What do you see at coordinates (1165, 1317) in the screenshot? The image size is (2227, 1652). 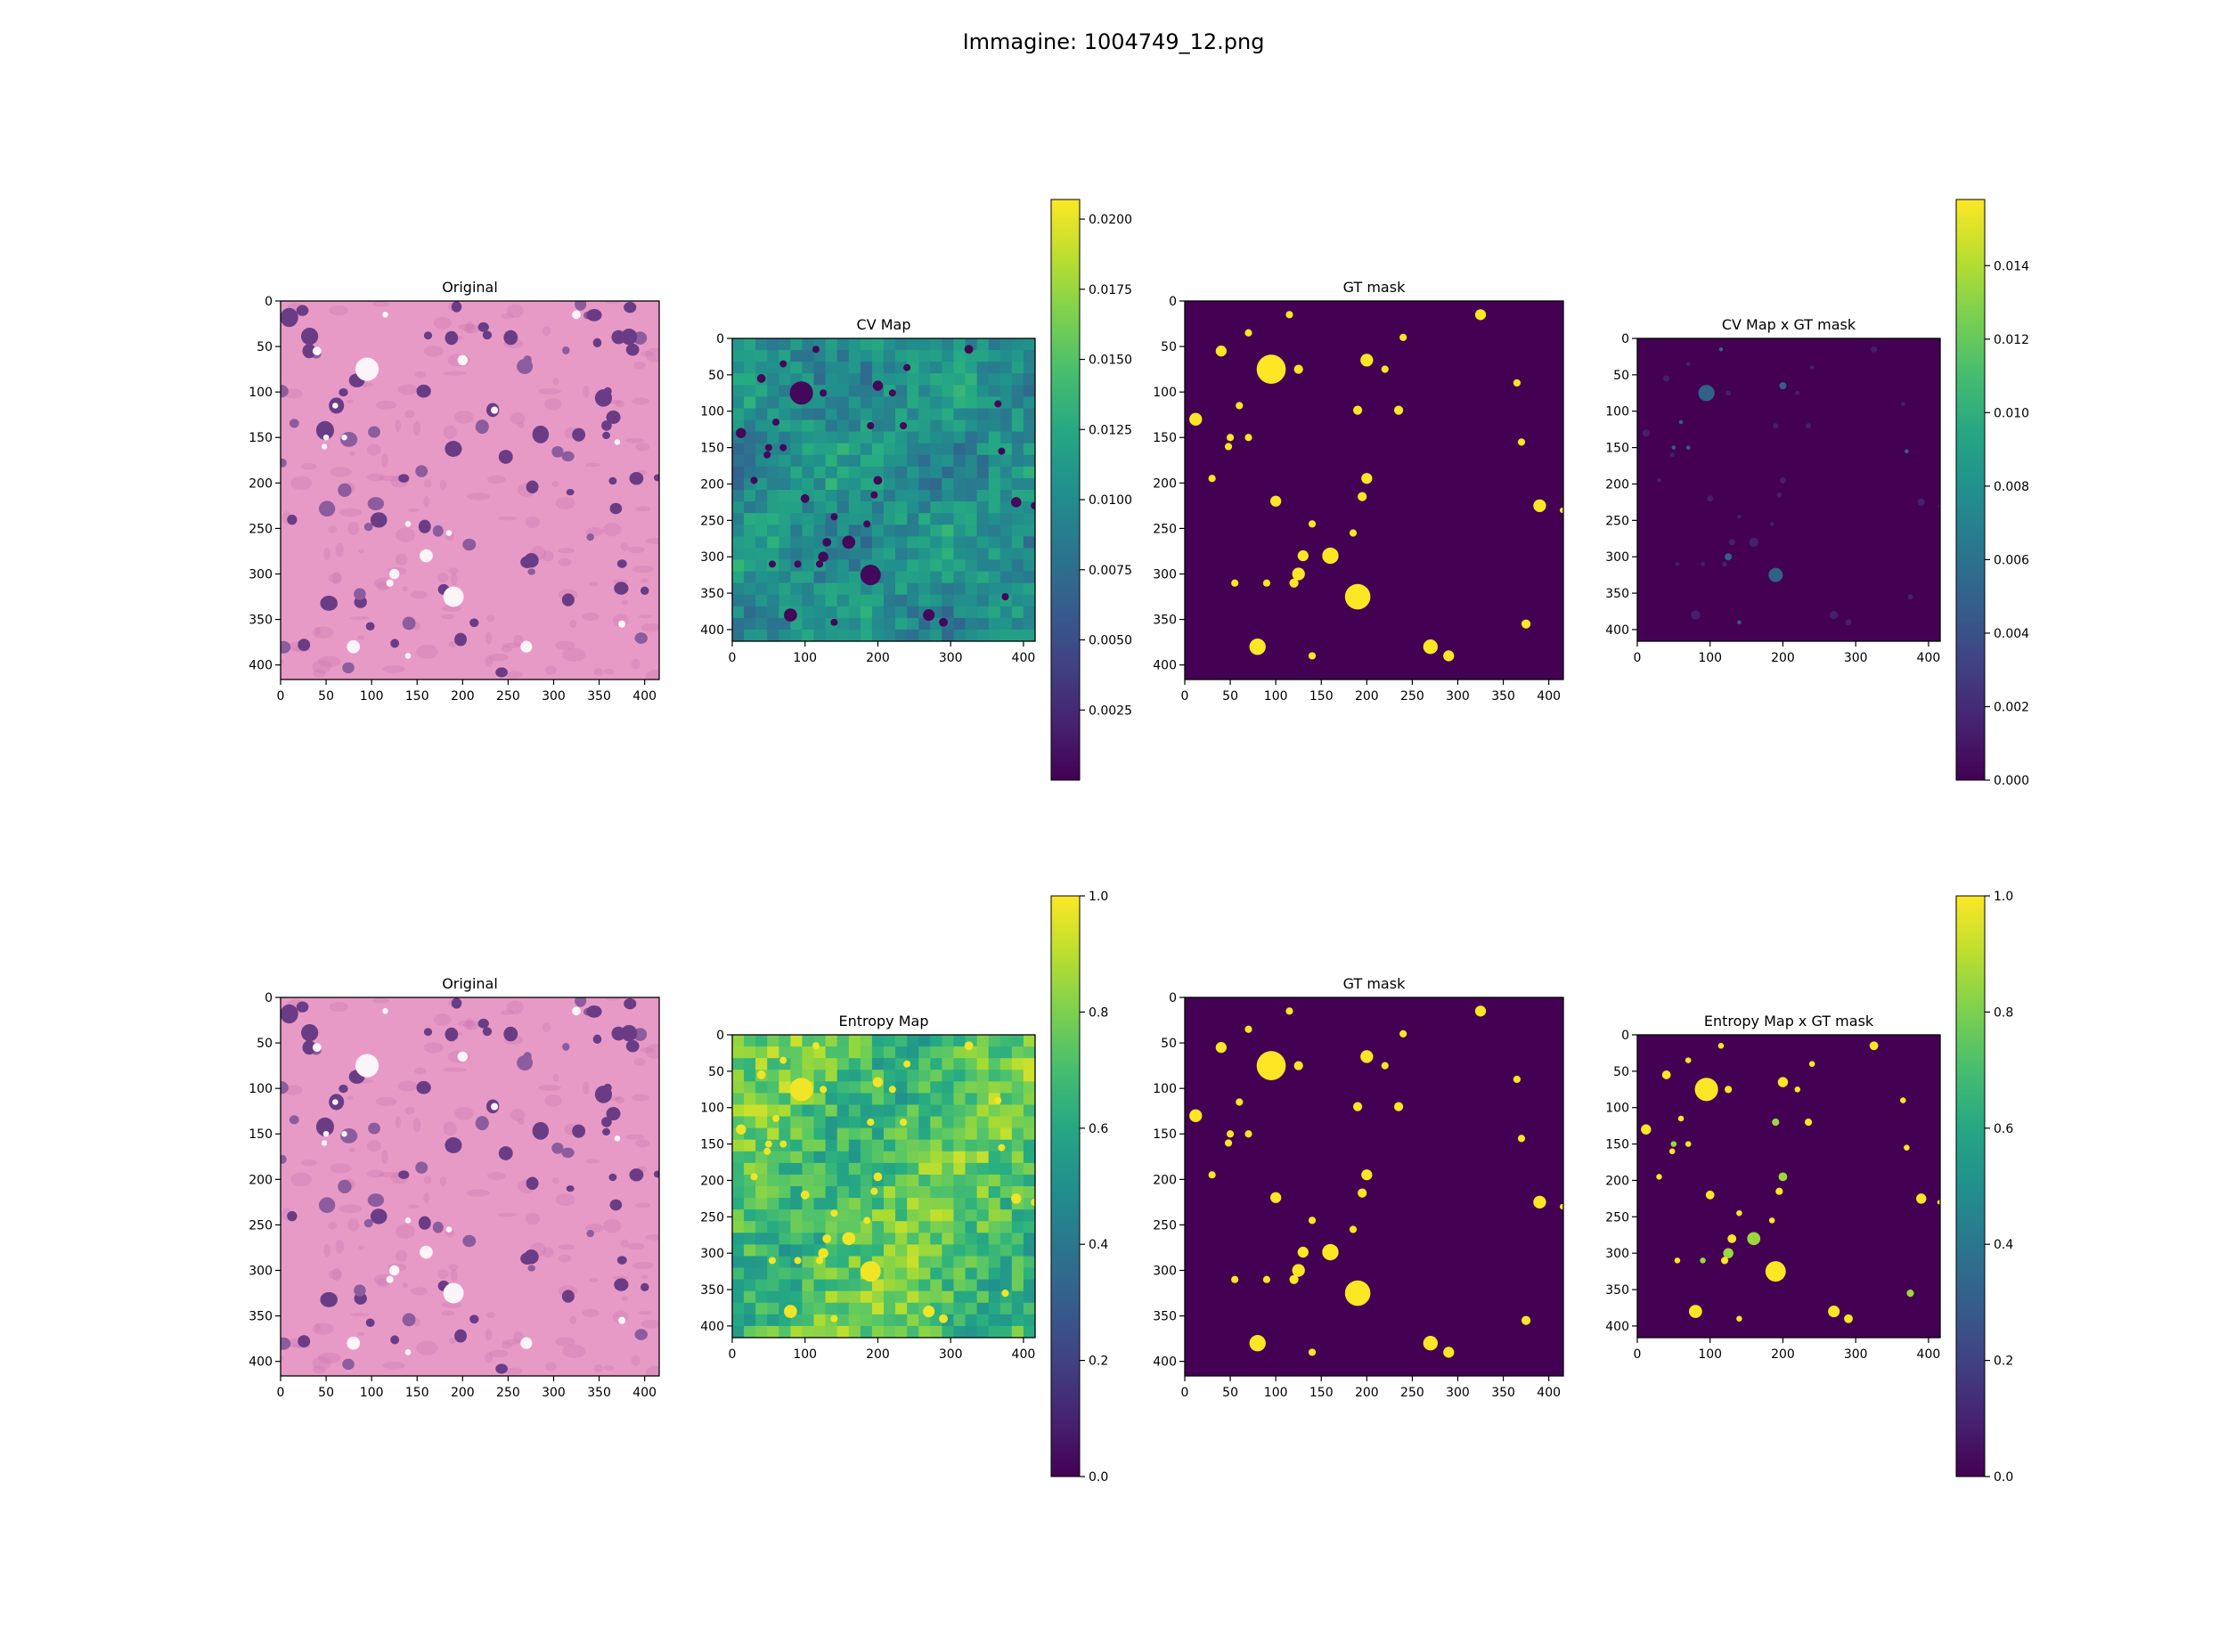 I see `y-tick-label: 350` at bounding box center [1165, 1317].